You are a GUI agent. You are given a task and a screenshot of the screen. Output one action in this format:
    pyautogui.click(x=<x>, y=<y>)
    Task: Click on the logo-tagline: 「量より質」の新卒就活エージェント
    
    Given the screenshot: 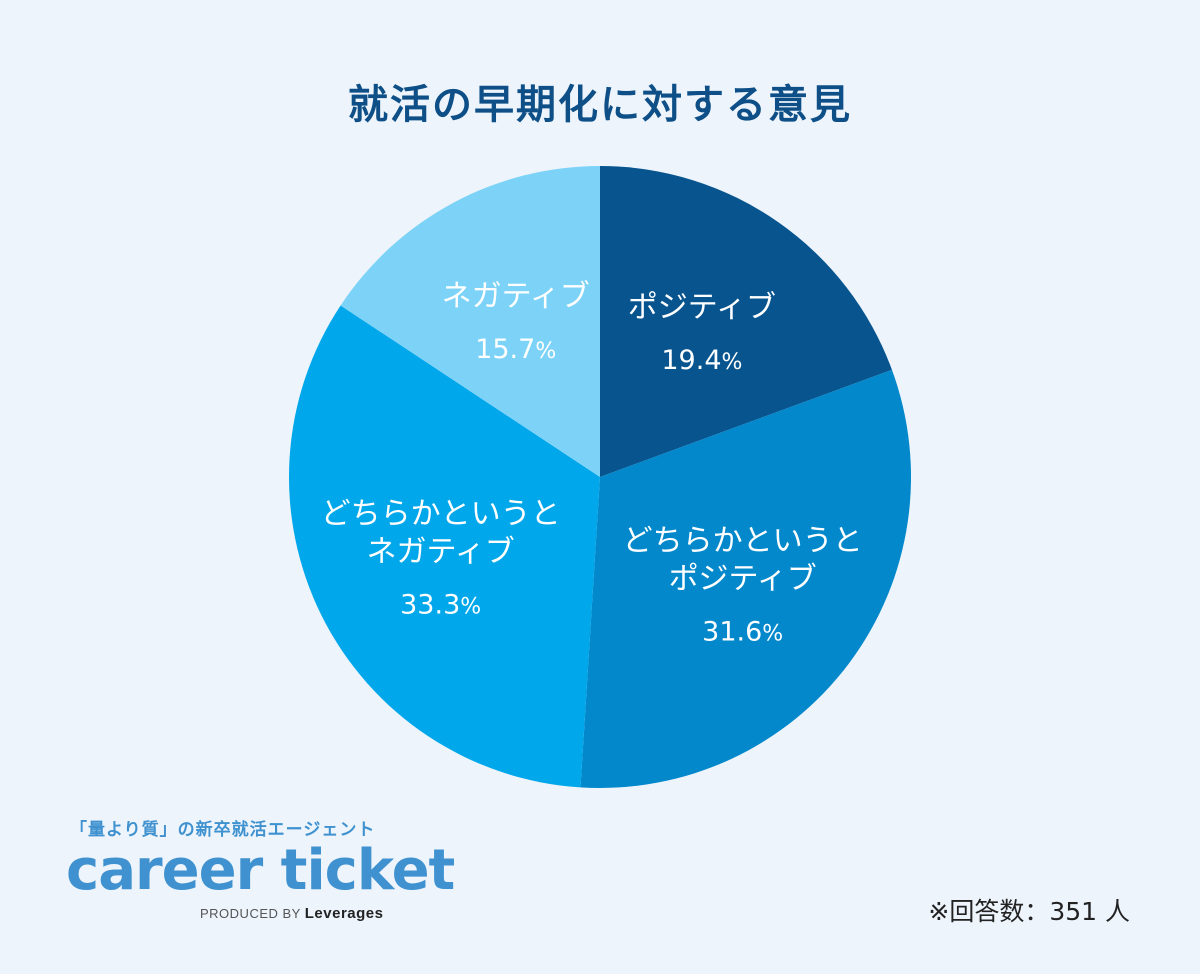 What is the action you would take?
    pyautogui.click(x=223, y=830)
    